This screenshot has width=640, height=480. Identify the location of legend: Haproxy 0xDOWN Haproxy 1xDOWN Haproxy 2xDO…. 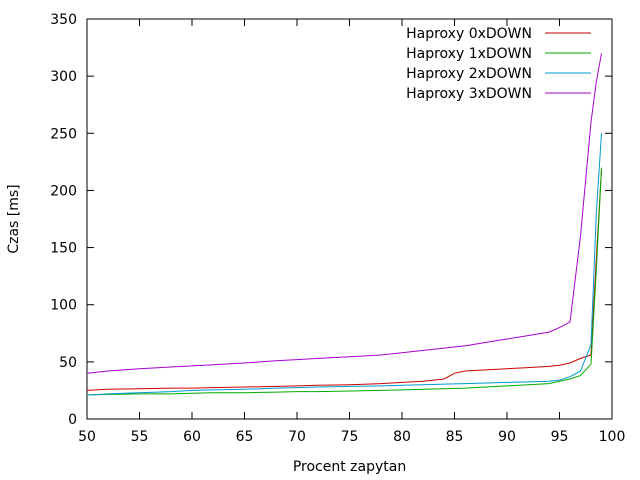
(498, 64).